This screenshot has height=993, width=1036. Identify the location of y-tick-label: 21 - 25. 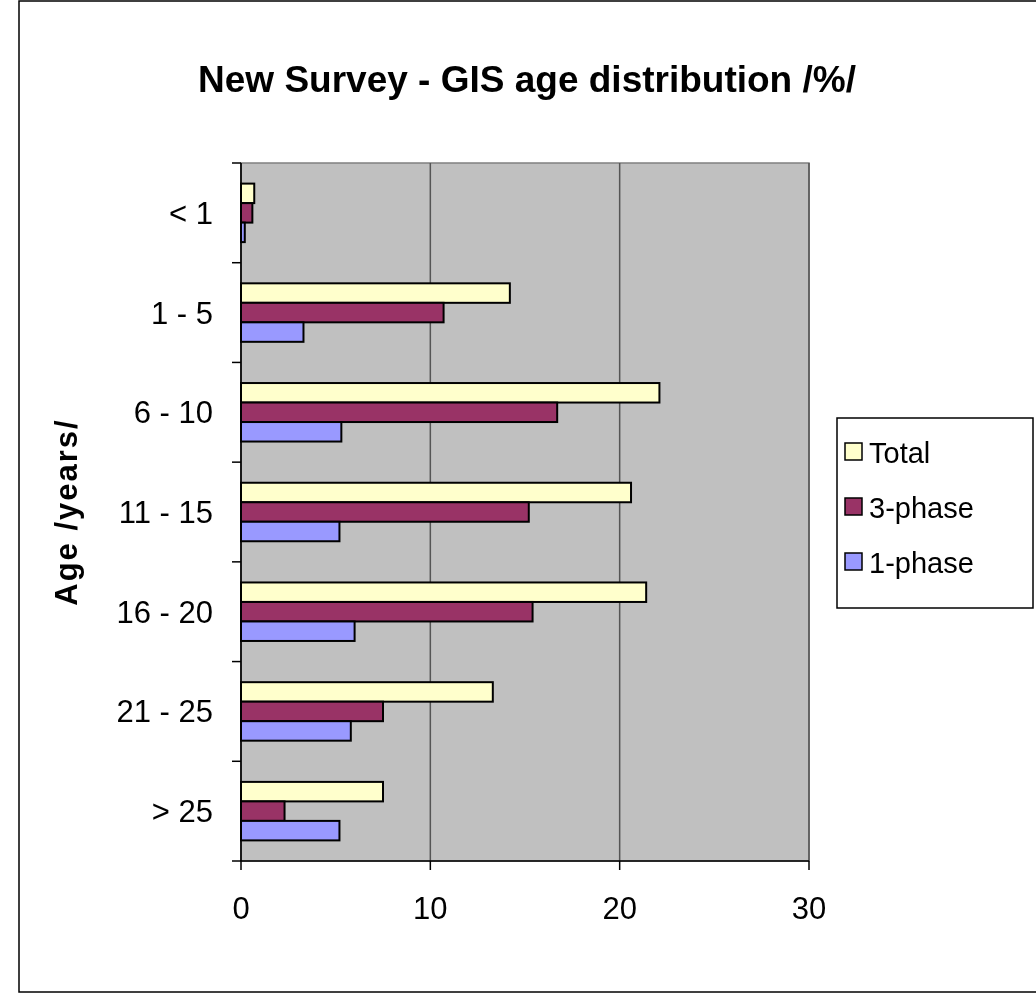
(164, 712).